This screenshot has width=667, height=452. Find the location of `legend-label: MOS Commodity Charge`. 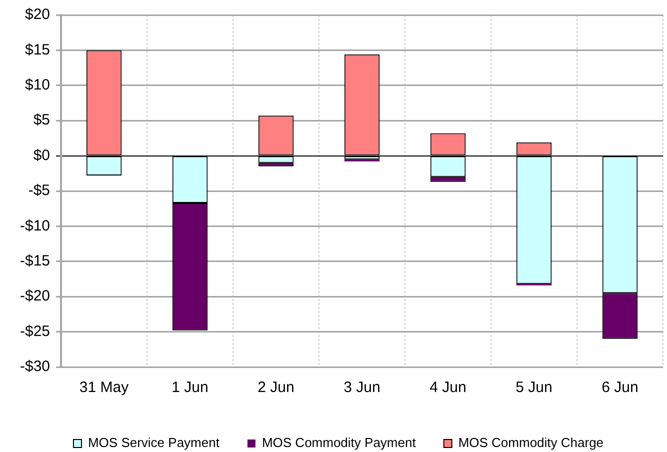

legend-label: MOS Commodity Charge is located at coordinates (531, 442).